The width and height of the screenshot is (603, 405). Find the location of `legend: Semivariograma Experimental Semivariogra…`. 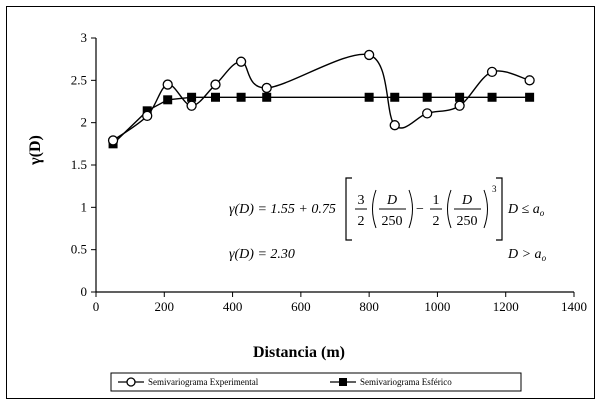

legend: Semivariograma Experimental Semivariogra… is located at coordinates (316, 382).